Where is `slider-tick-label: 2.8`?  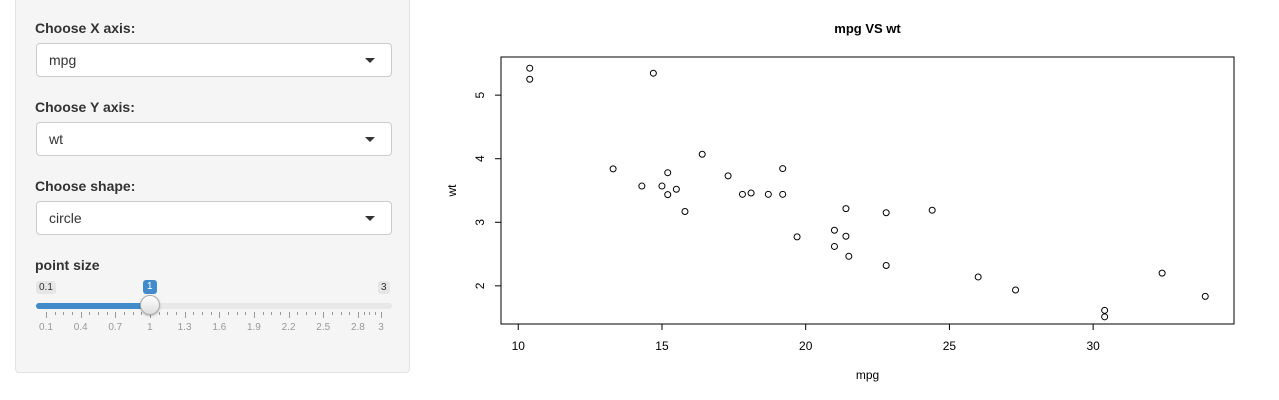 slider-tick-label: 2.8 is located at coordinates (357, 327).